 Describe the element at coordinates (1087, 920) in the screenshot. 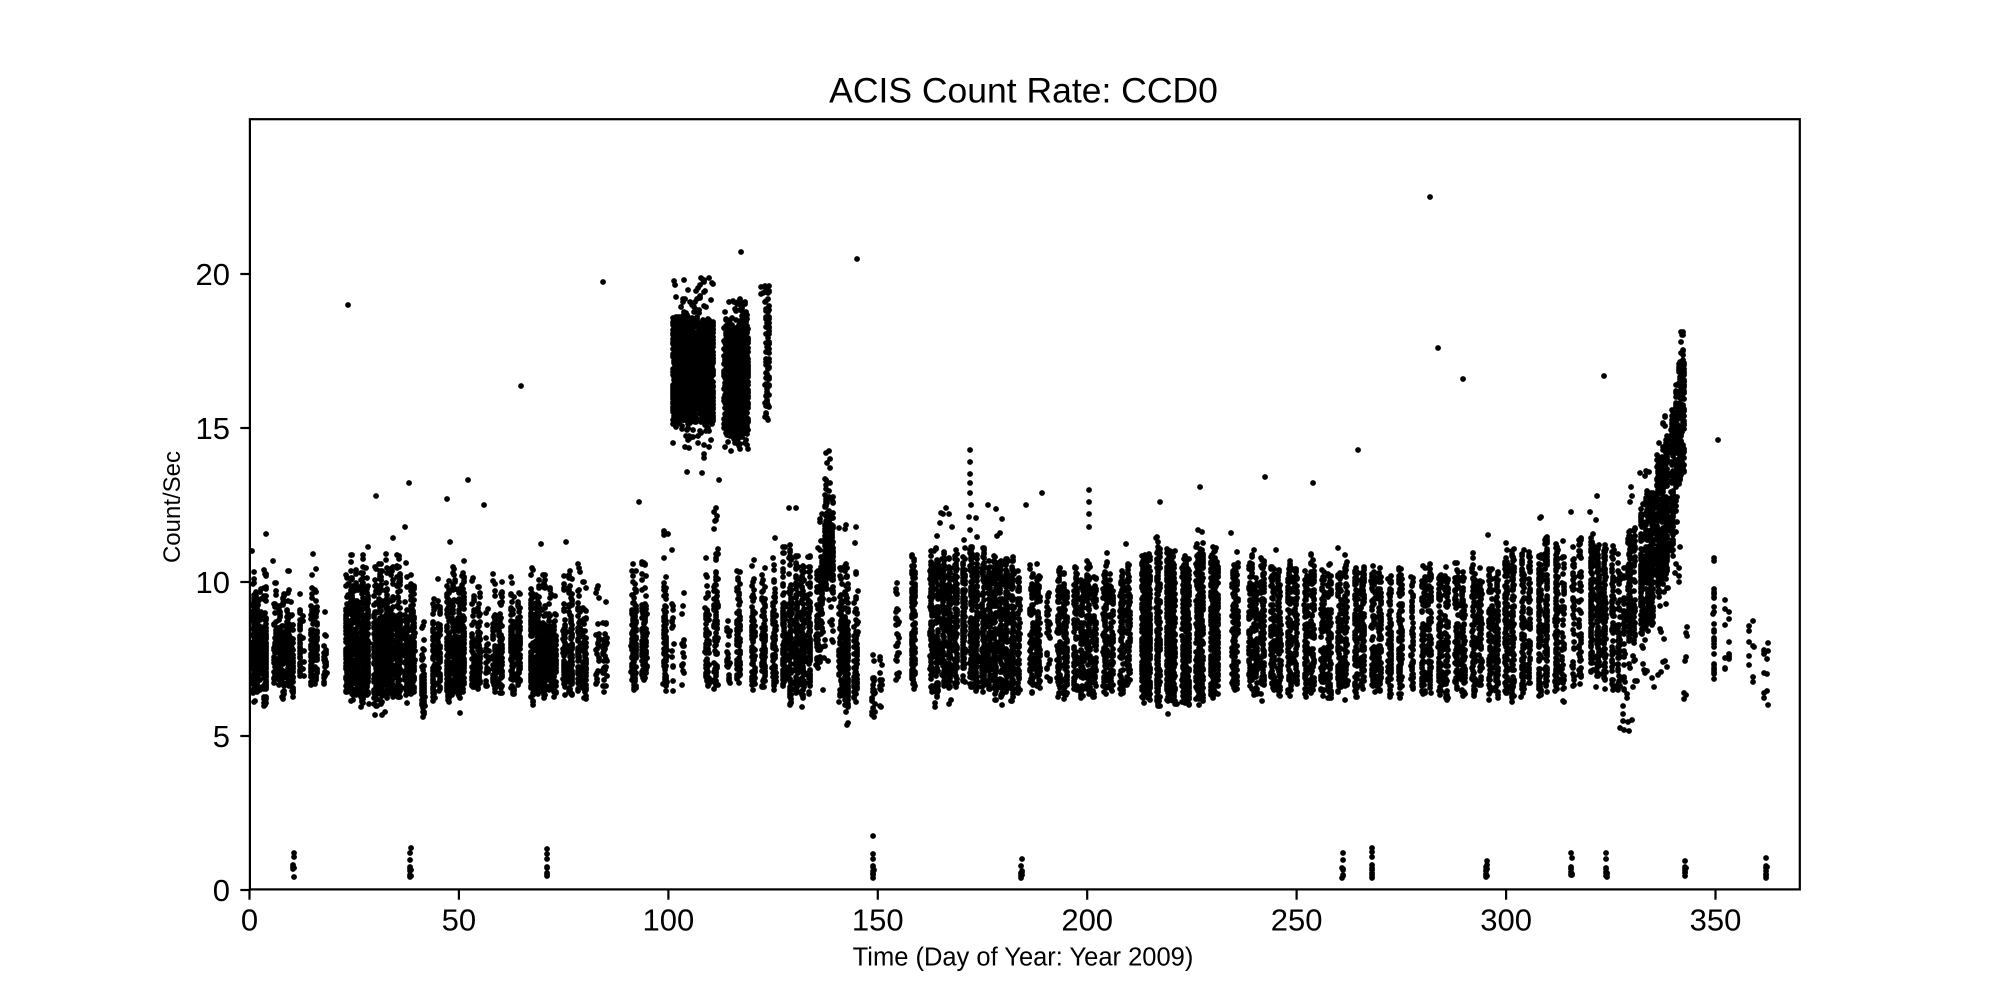

I see `svg-text: 200` at that location.